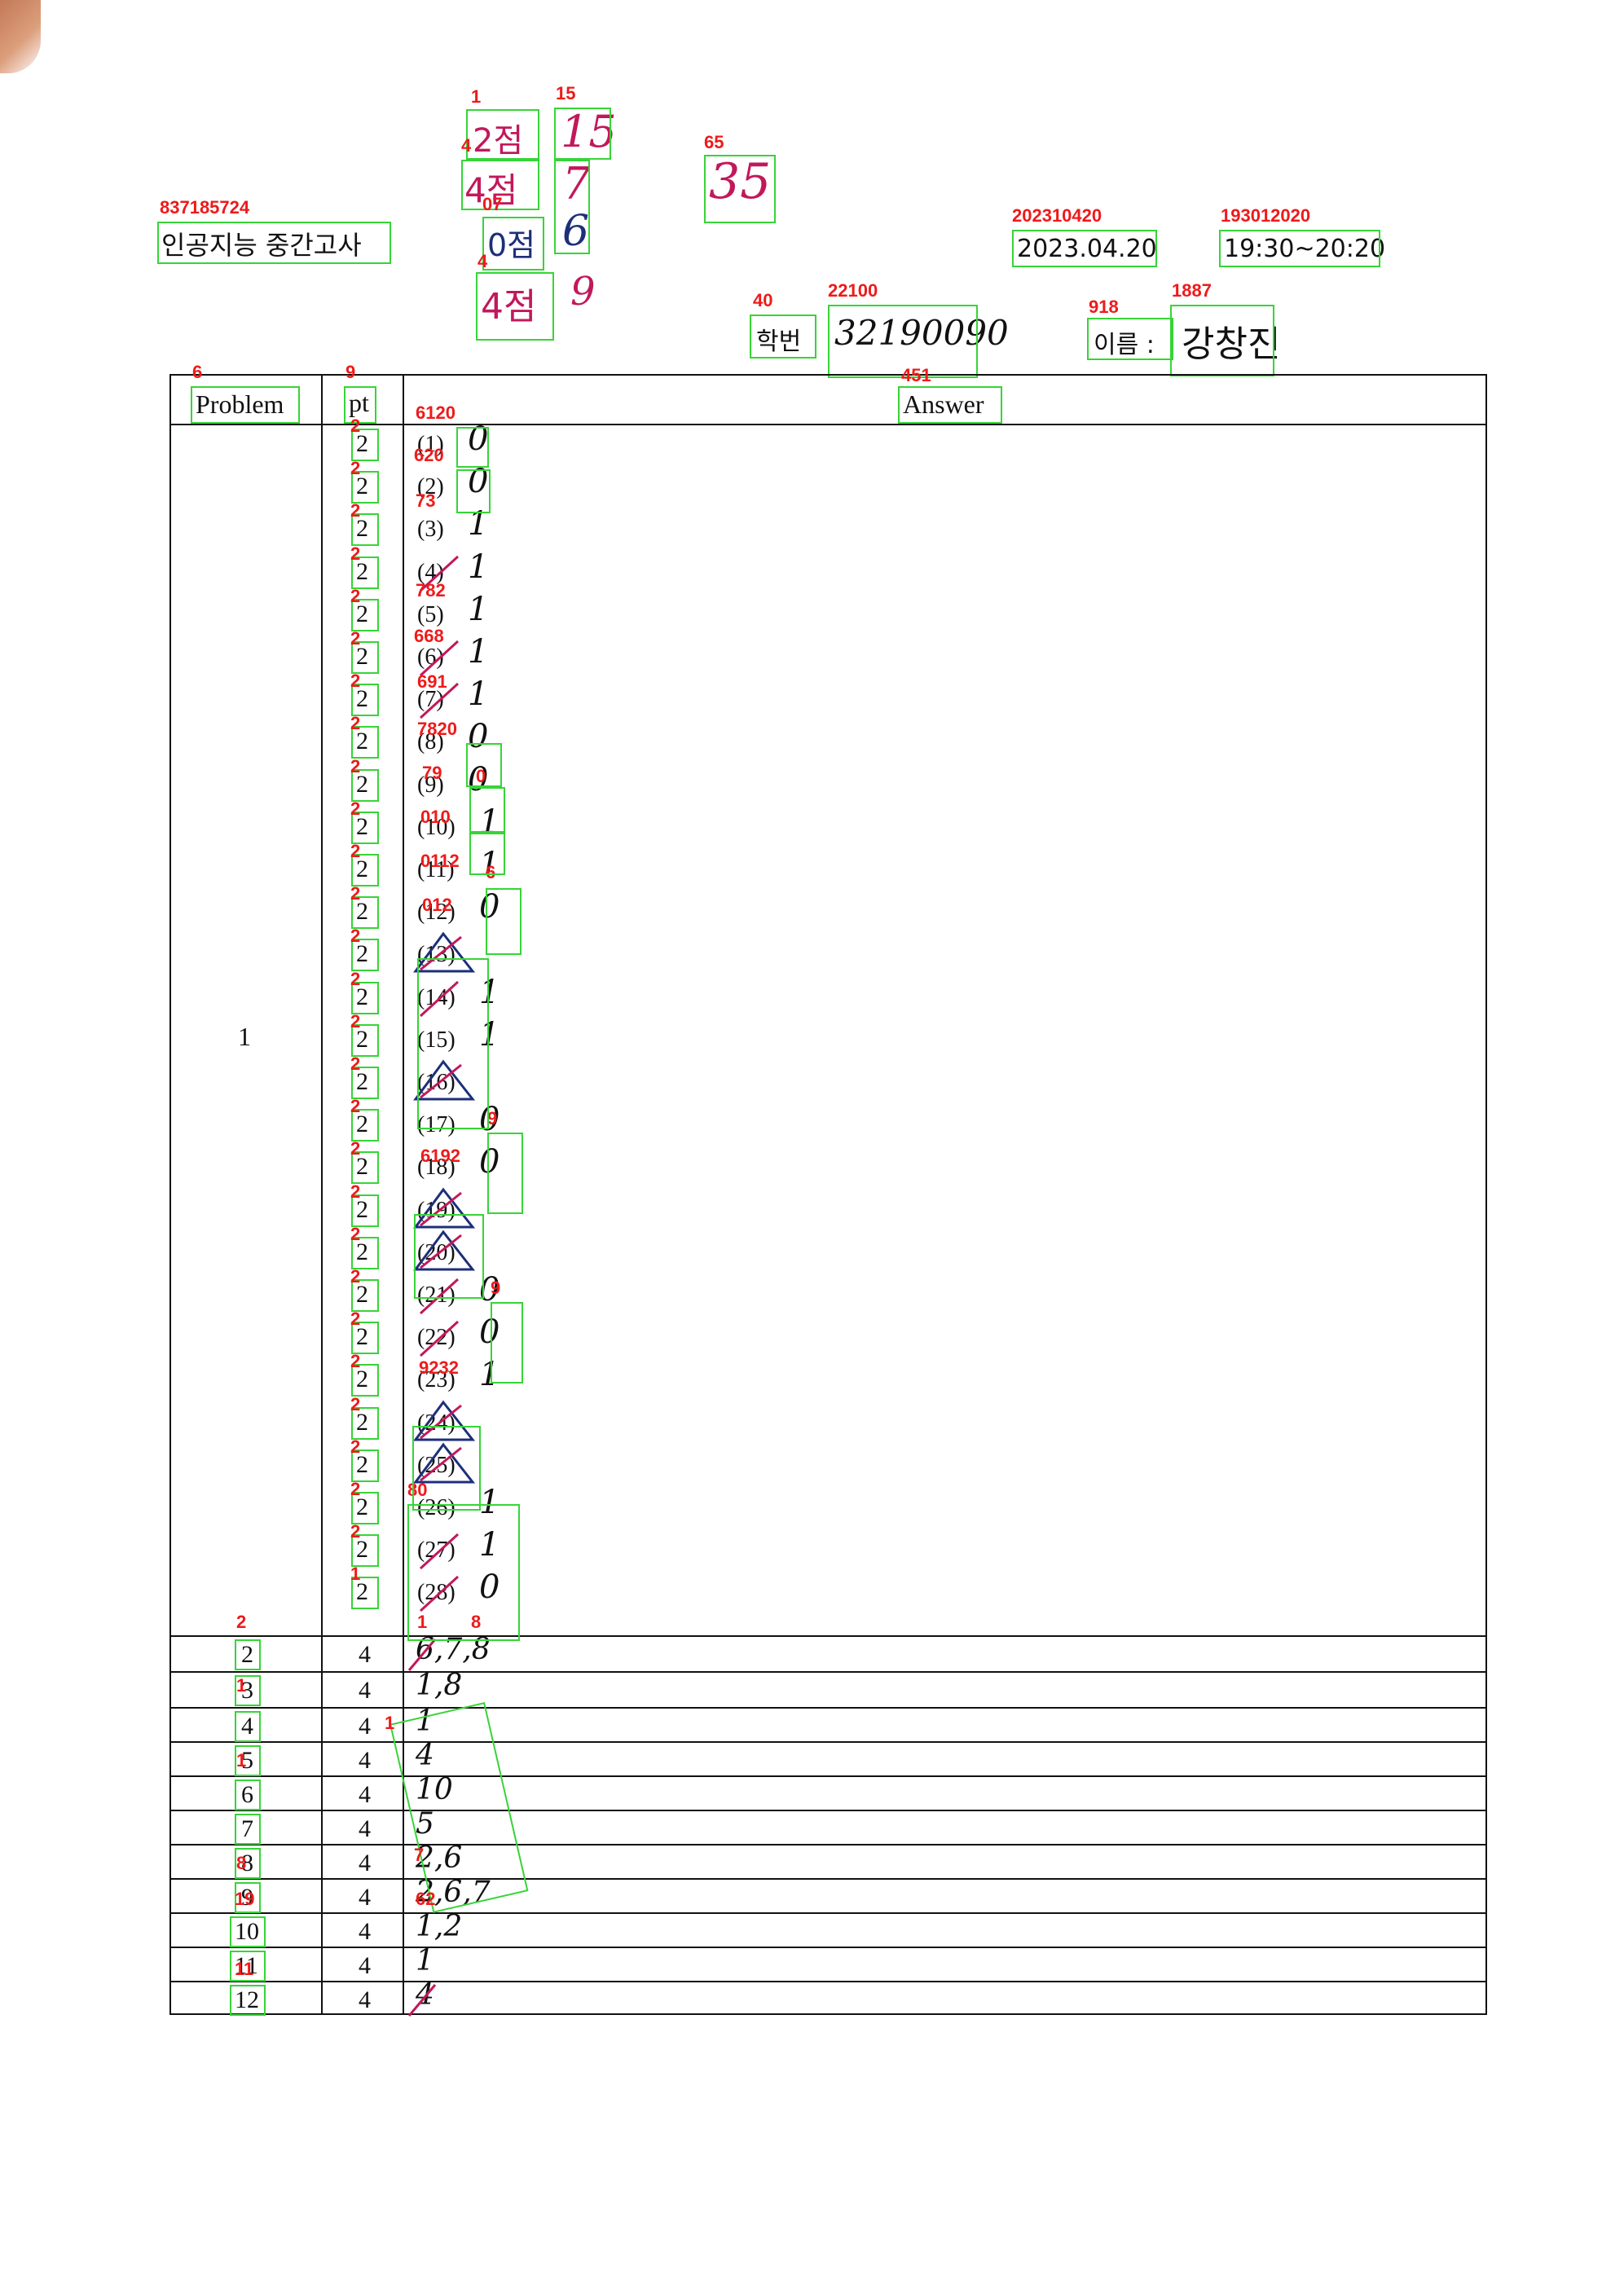  I want to click on question-label-2: (2), so click(430, 486).